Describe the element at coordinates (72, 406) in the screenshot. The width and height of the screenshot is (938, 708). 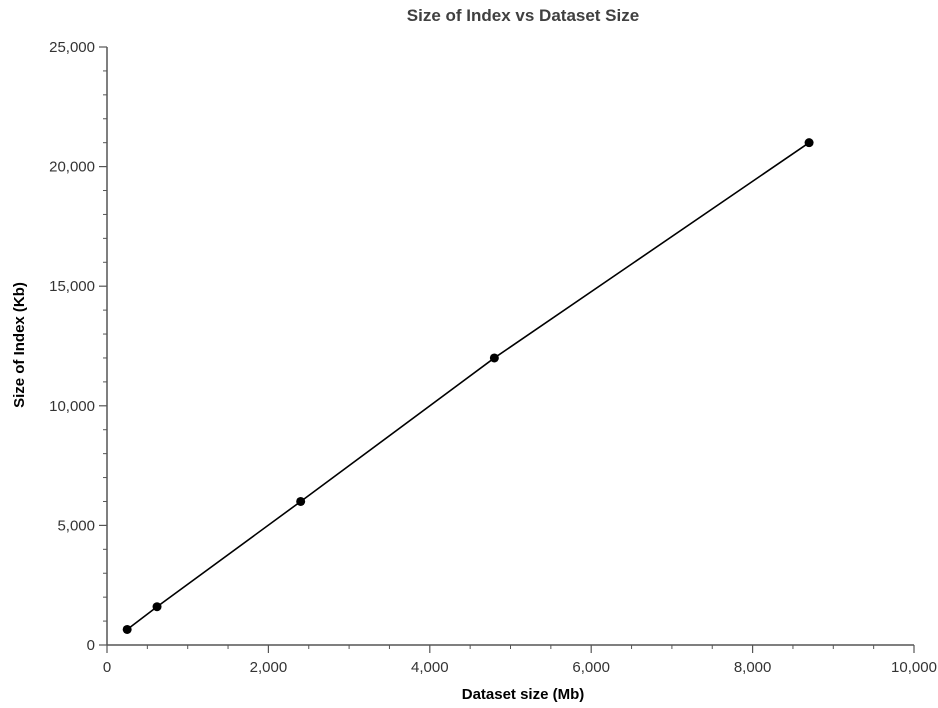
I see `y-tick-label: 10,000` at that location.